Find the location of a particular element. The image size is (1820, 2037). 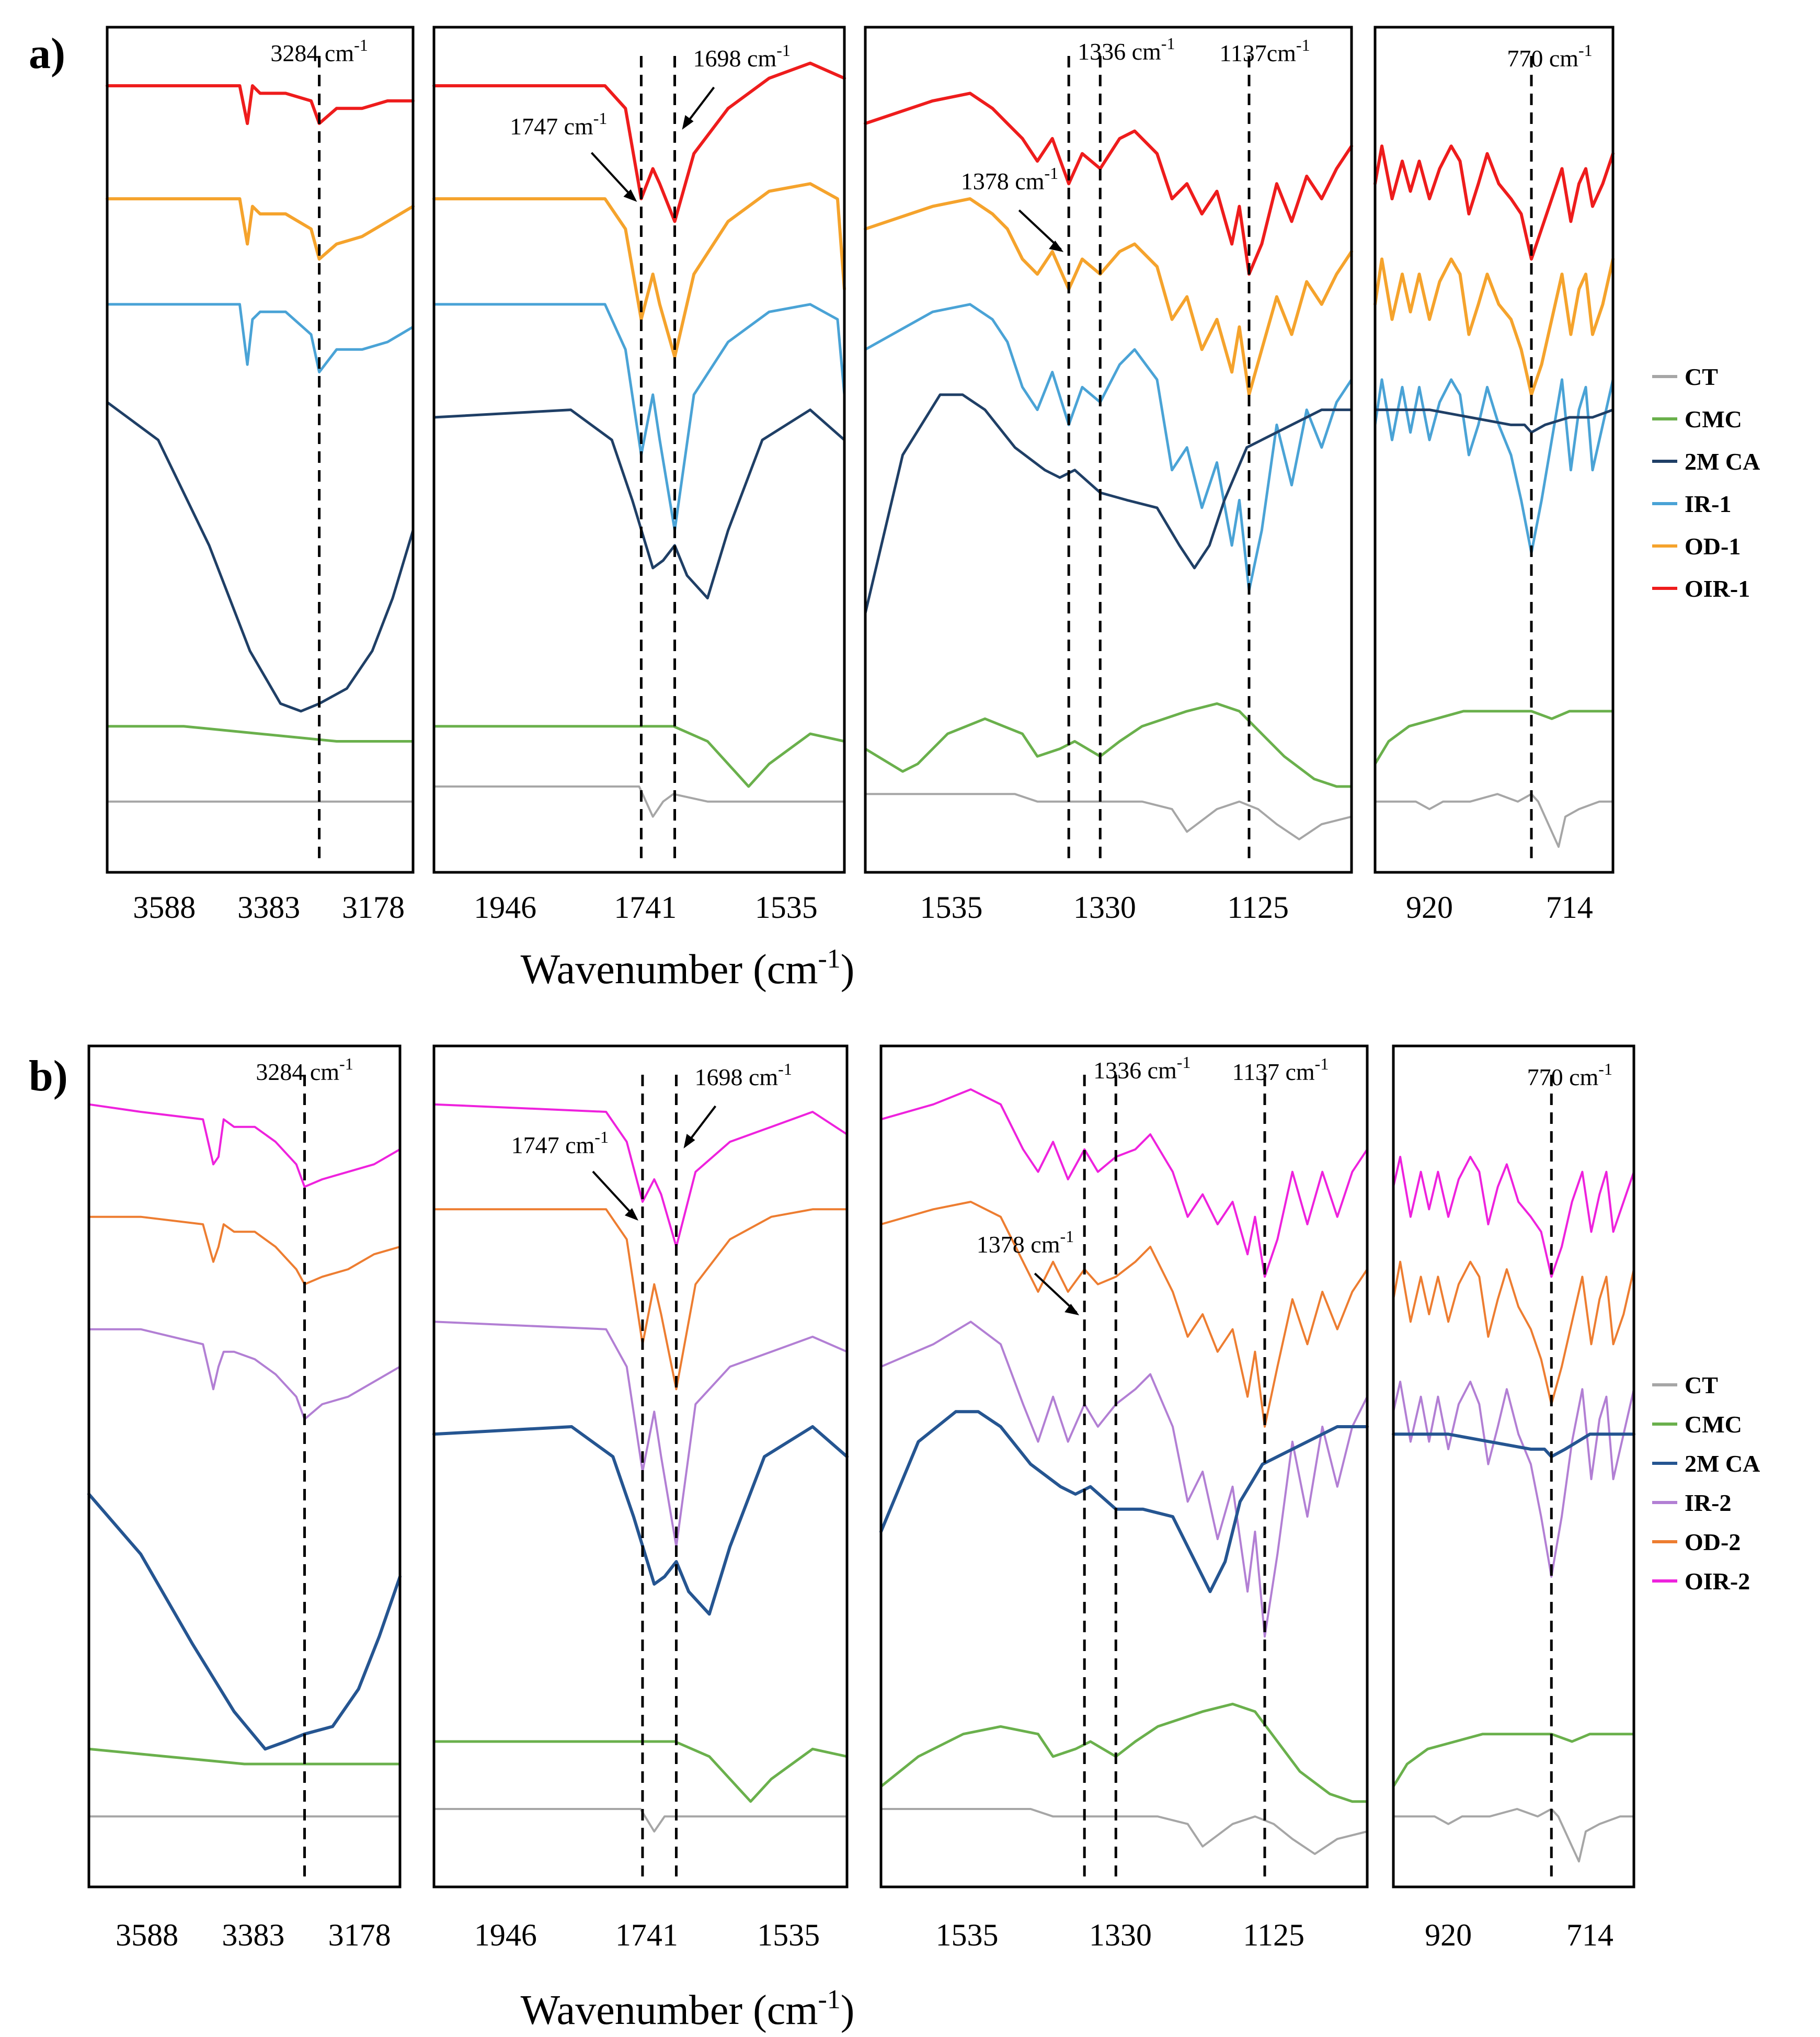

series-2m-ca-a4 is located at coordinates (1494, 421).